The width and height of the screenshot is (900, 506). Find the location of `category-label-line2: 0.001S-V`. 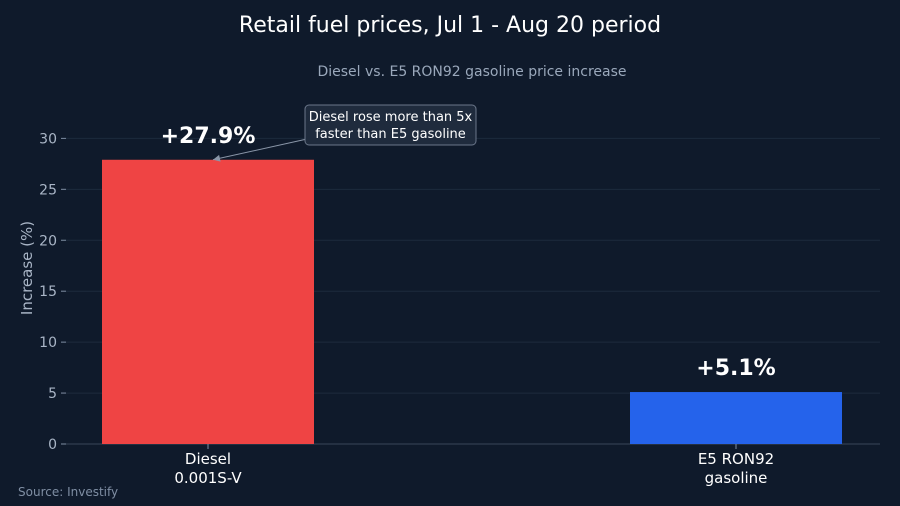

category-label-line2: 0.001S-V is located at coordinates (208, 478).